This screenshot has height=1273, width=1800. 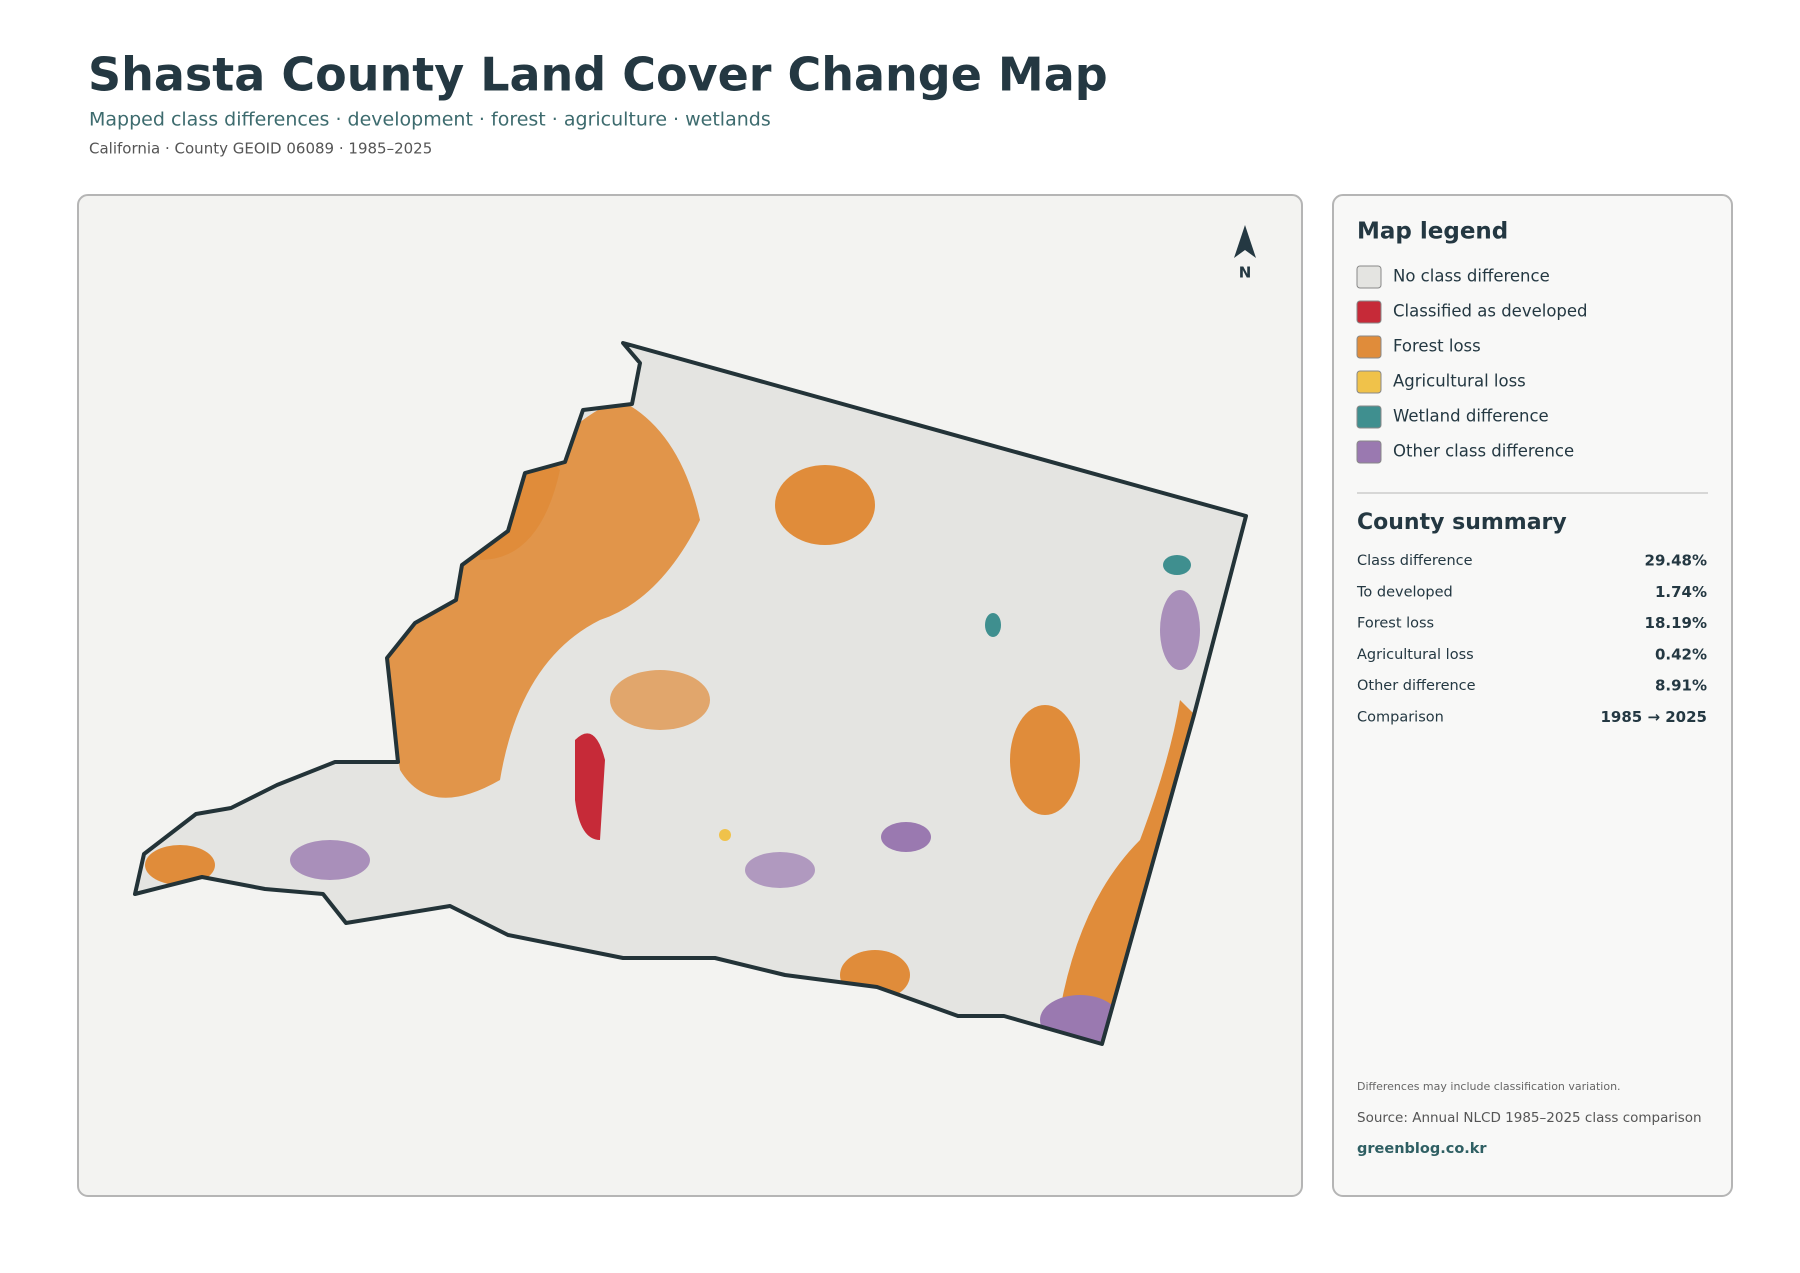 What do you see at coordinates (1653, 717) in the screenshot?
I see `summary-value: 1985 → 2025` at bounding box center [1653, 717].